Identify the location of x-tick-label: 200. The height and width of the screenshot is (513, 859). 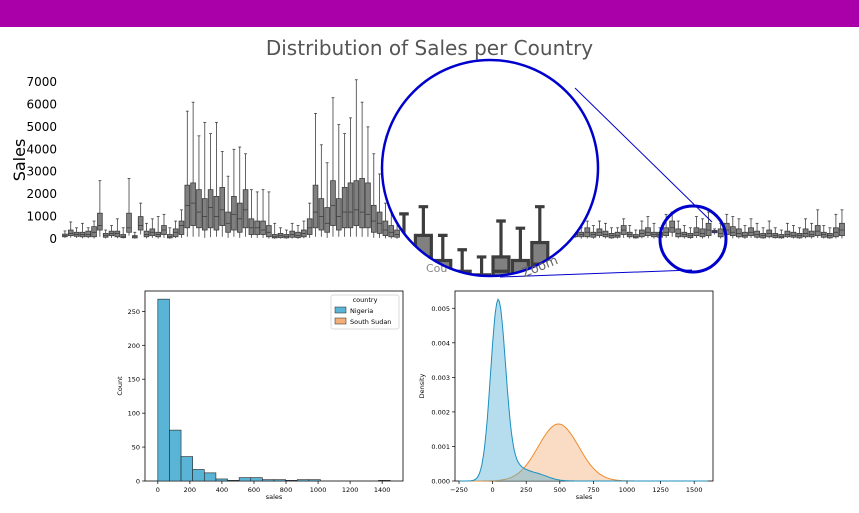
(190, 490).